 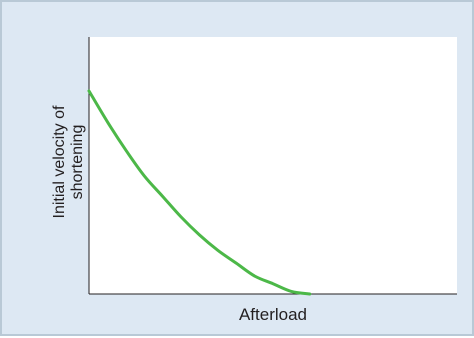 I want to click on x-axis-label: Afterload, so click(x=273, y=314).